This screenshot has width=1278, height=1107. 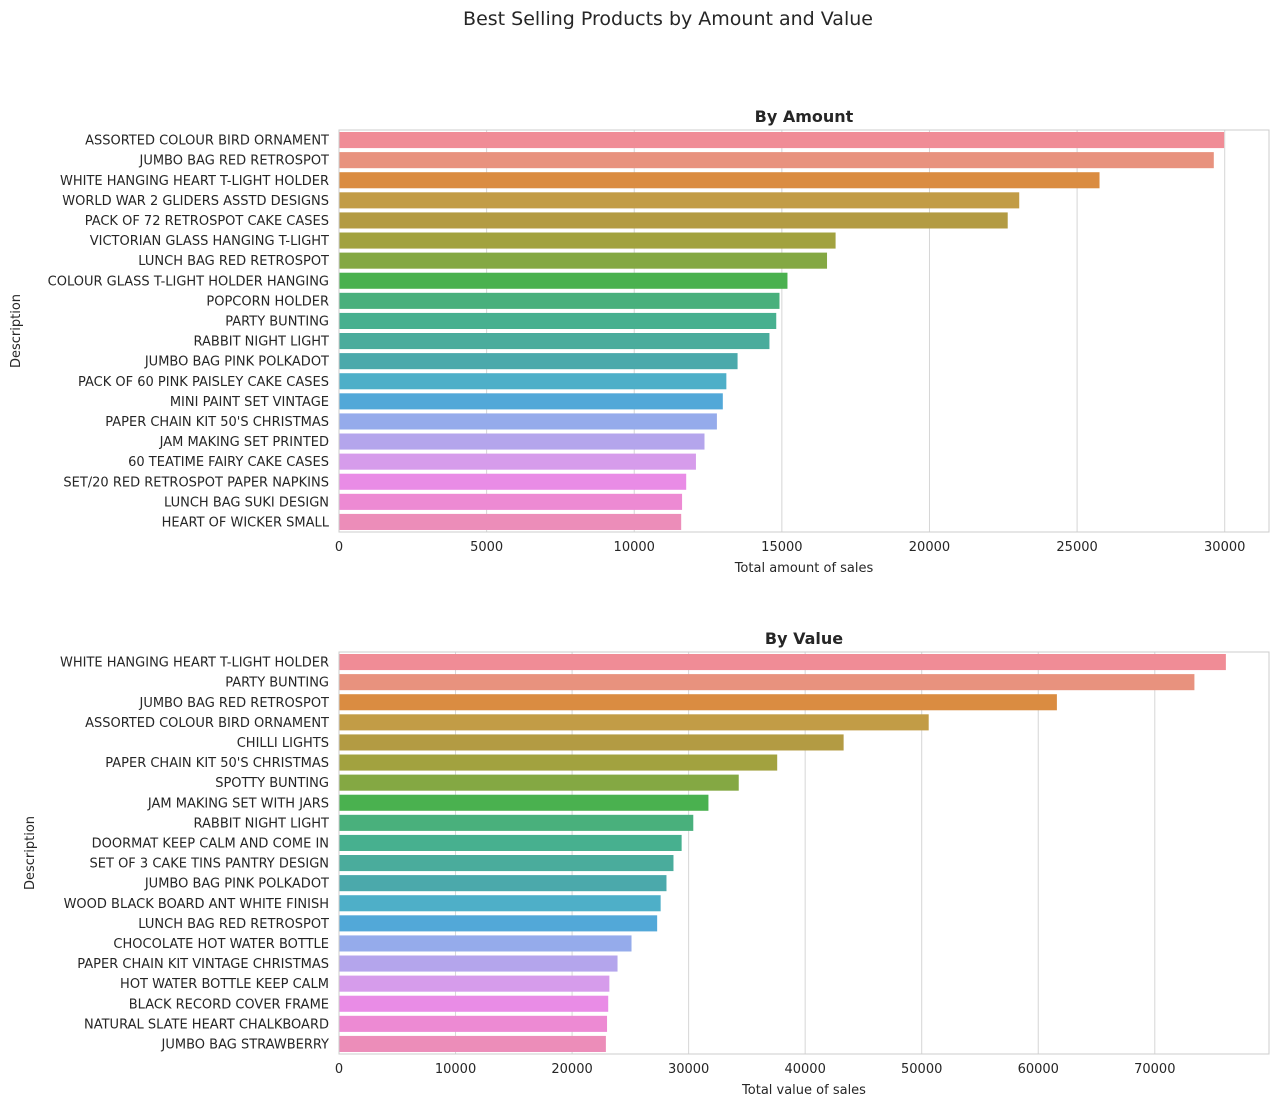 What do you see at coordinates (804, 568) in the screenshot?
I see `x-axis-label: Total amount of sales` at bounding box center [804, 568].